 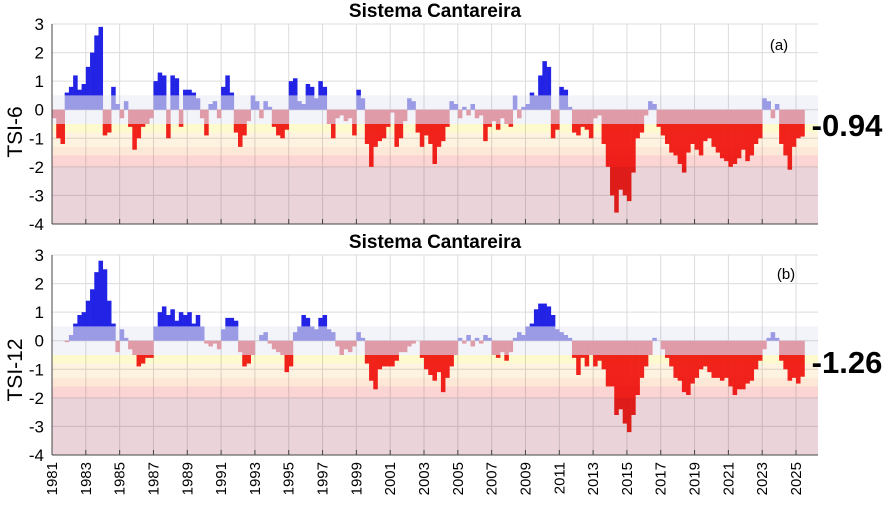 What do you see at coordinates (695, 478) in the screenshot?
I see `x-tick-label: 2019` at bounding box center [695, 478].